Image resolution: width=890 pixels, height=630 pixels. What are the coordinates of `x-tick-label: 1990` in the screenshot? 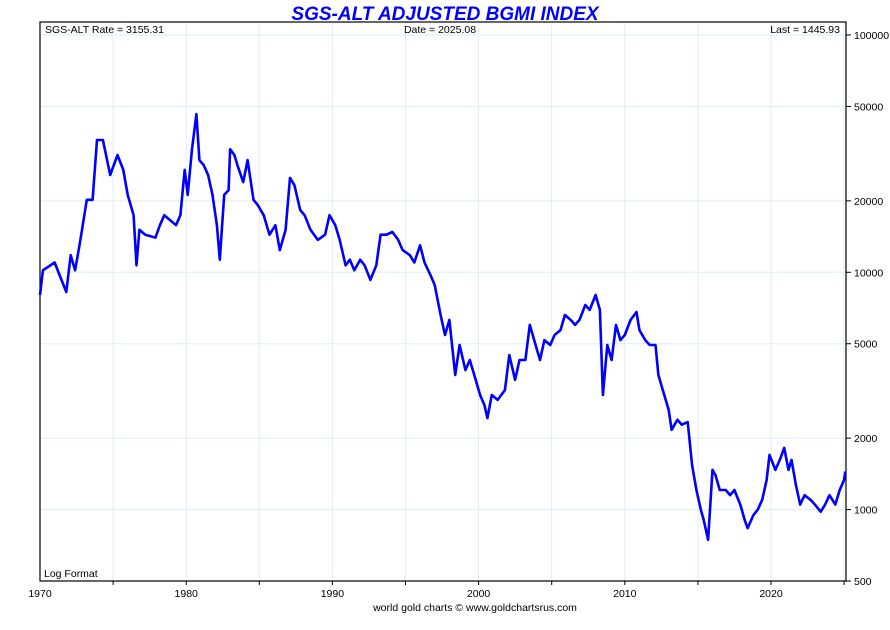 It's located at (333, 594).